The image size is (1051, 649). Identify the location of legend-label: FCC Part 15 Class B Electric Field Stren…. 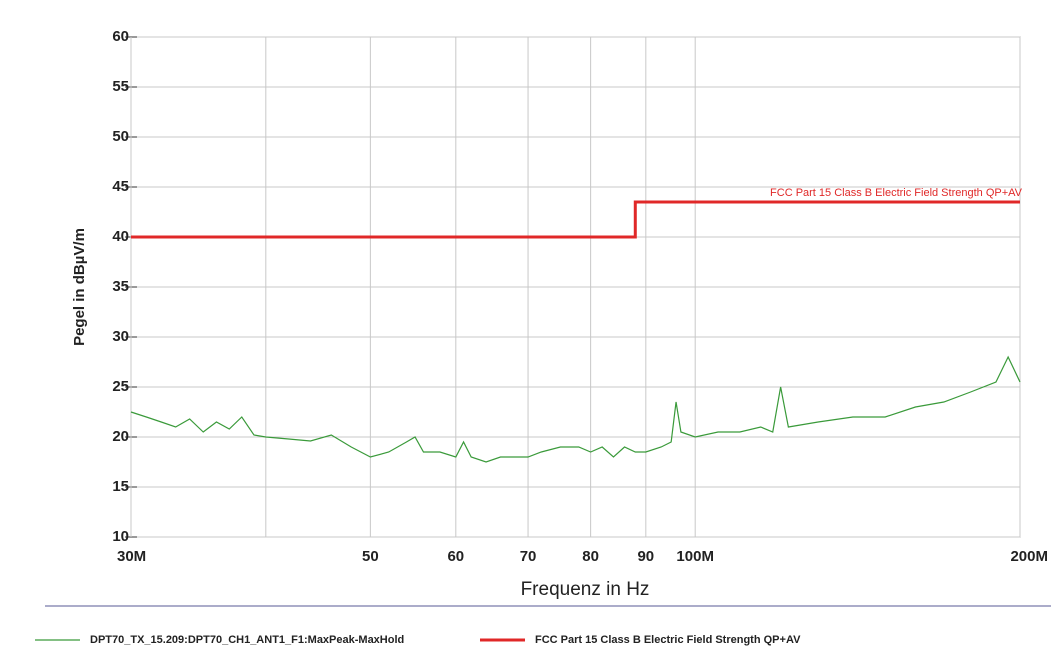
(668, 640).